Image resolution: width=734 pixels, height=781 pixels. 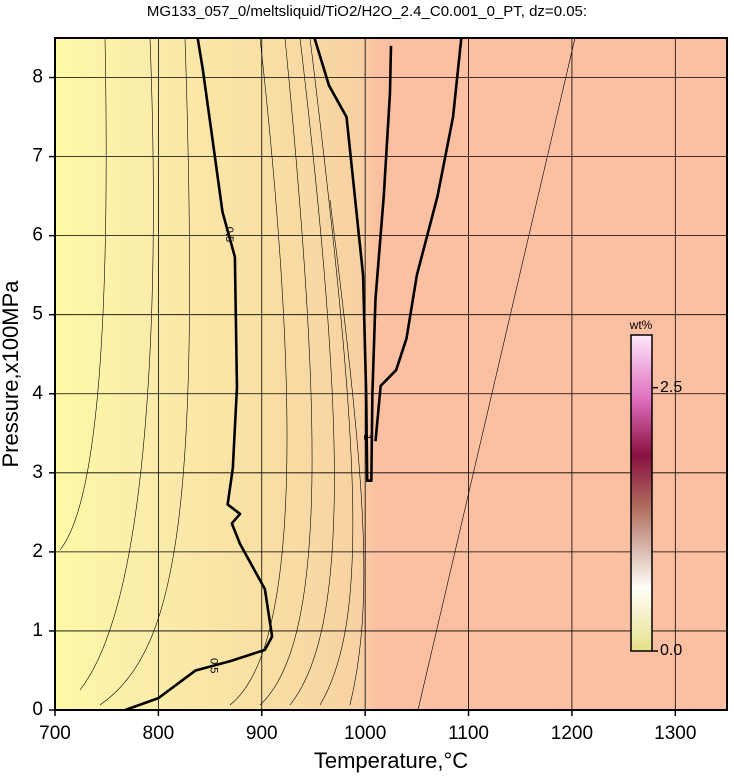 What do you see at coordinates (671, 387) in the screenshot?
I see `colorbar-tick-label: 2.5` at bounding box center [671, 387].